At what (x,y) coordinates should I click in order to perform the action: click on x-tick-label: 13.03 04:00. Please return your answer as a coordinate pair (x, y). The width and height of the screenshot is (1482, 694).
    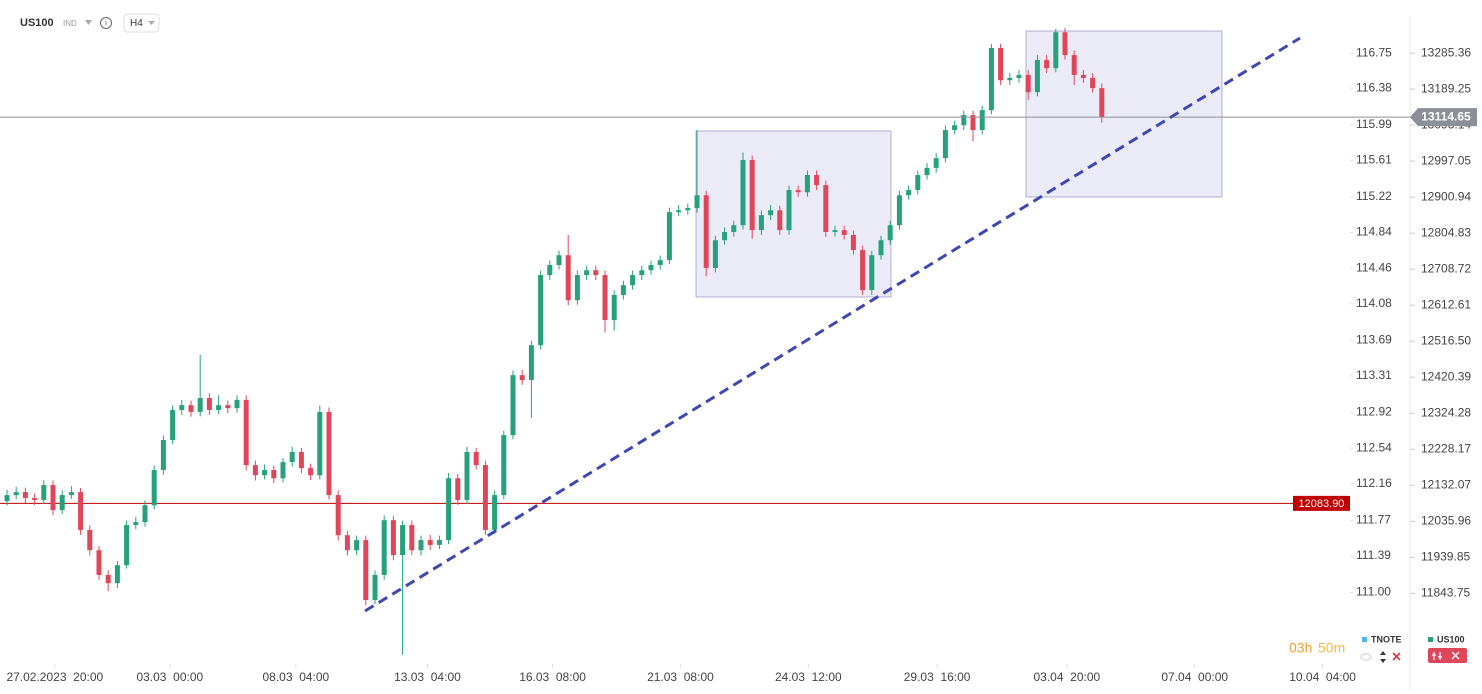
    Looking at the image, I should click on (427, 677).